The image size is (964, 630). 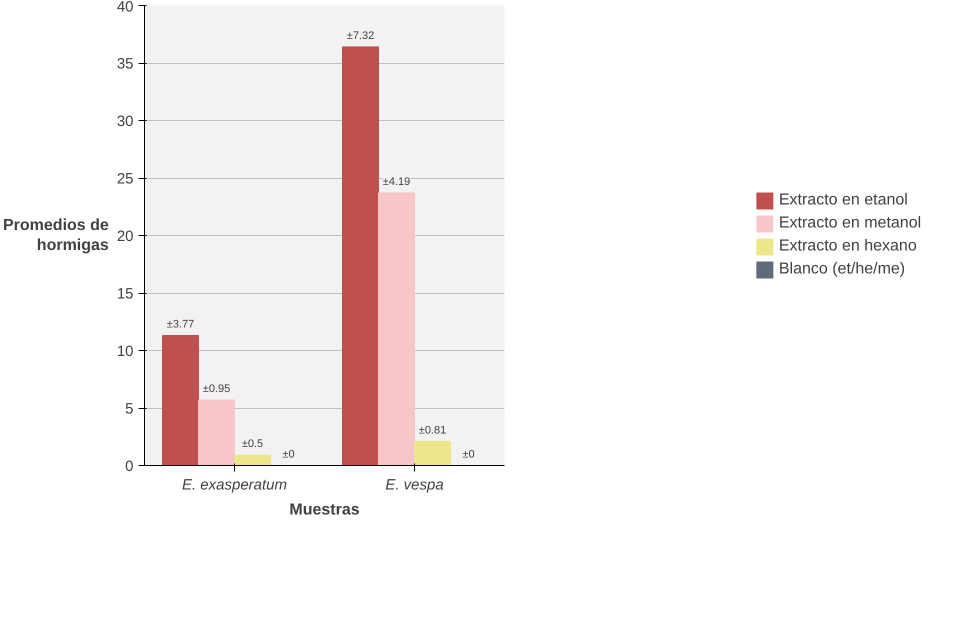 I want to click on annotation: ±7.32, so click(x=360, y=36).